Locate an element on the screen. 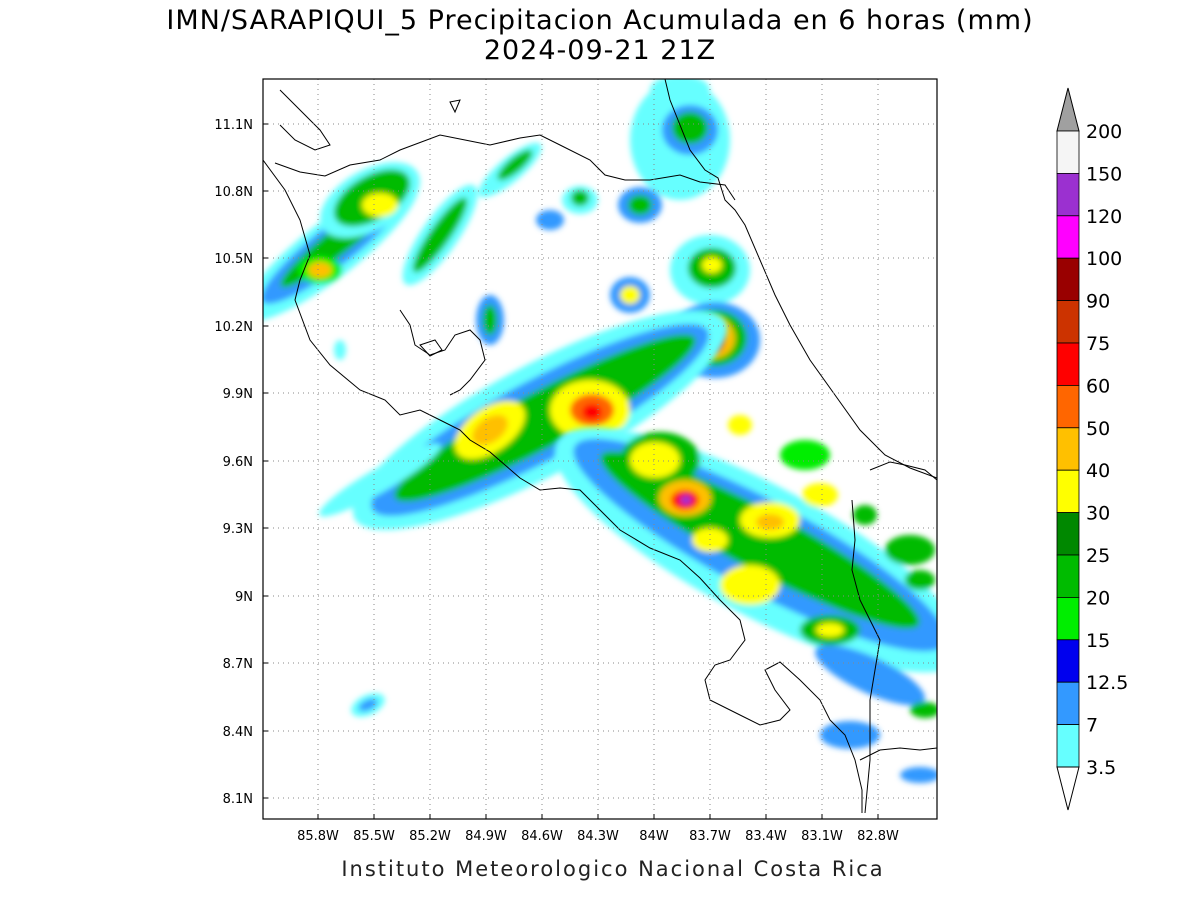 The height and width of the screenshot is (900, 1200). legend-arrow-top is located at coordinates (1068, 109).